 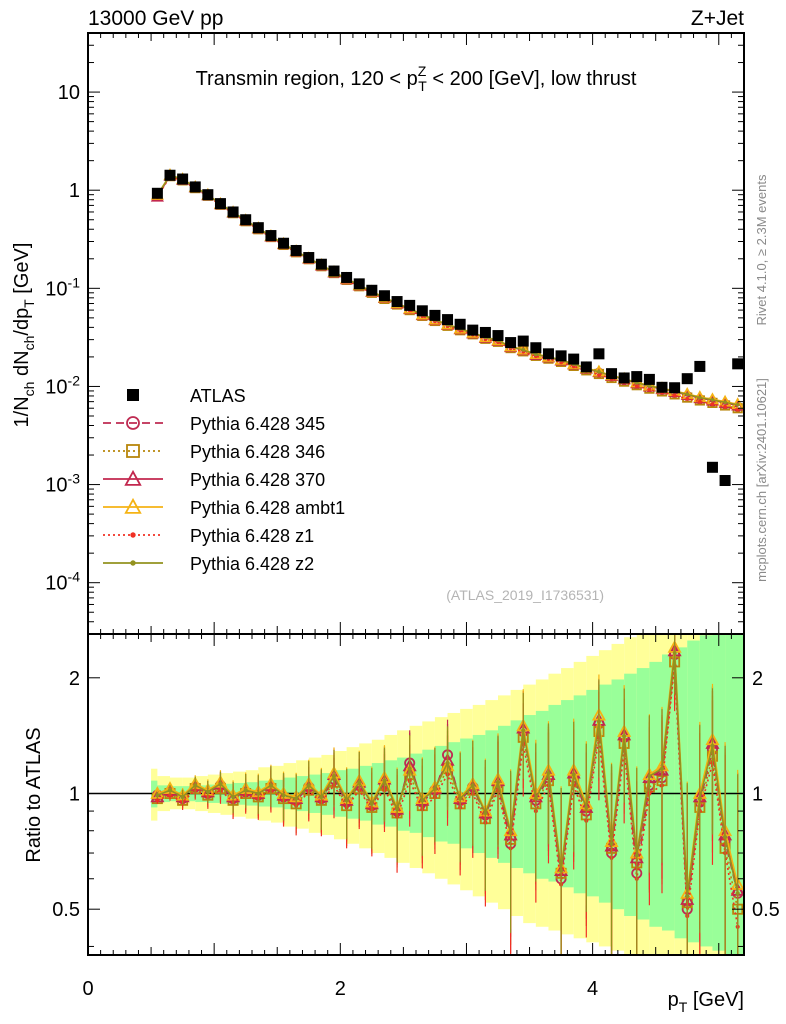 What do you see at coordinates (340, 989) in the screenshot?
I see `xtick-label-1: 2` at bounding box center [340, 989].